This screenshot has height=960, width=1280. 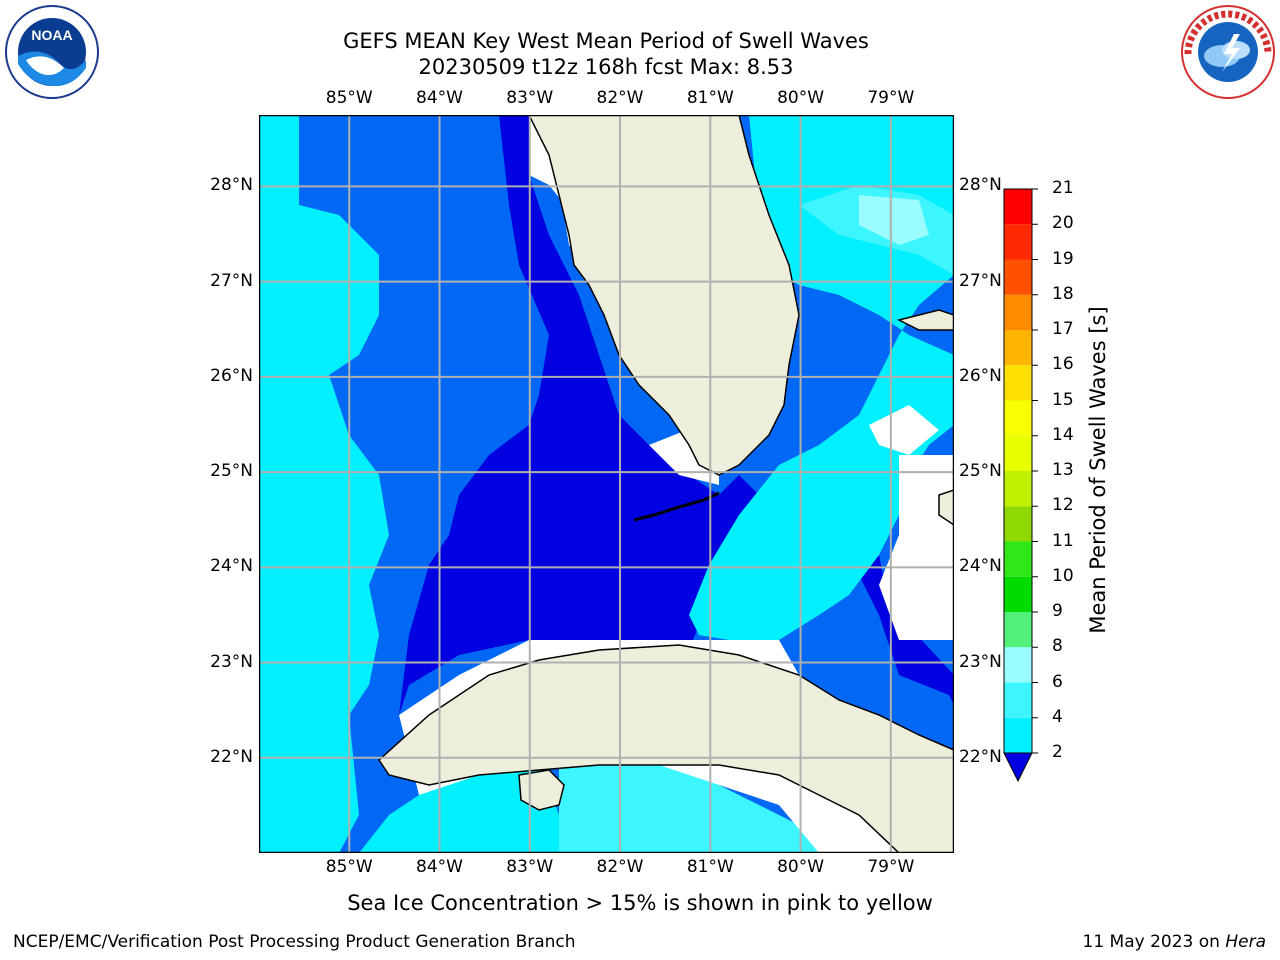 What do you see at coordinates (231, 661) in the screenshot?
I see `lat-tick-label-left: 23°N` at bounding box center [231, 661].